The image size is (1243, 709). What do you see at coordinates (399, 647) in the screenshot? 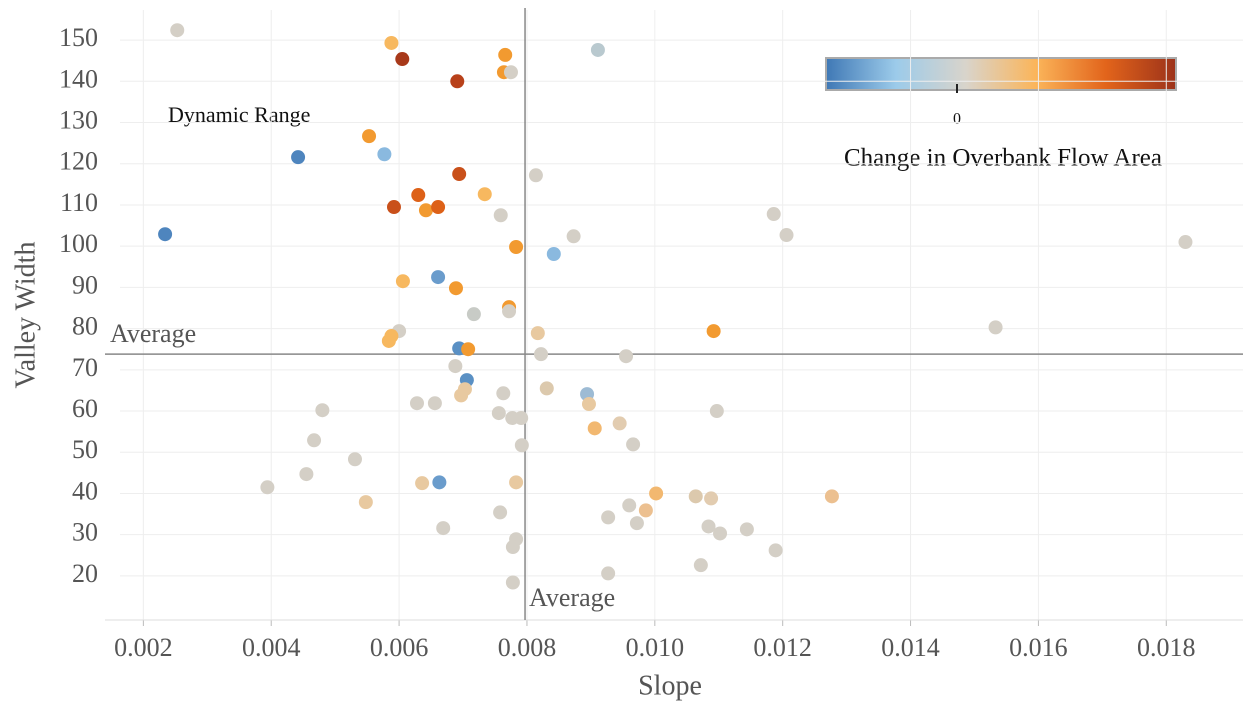
I see `x-tick-label: 0.006` at bounding box center [399, 647].